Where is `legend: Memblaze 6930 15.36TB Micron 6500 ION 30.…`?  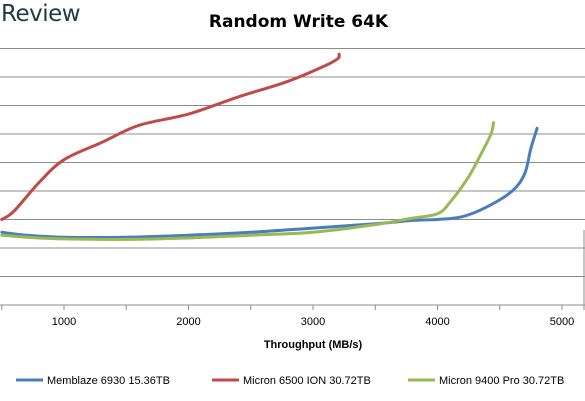 legend: Memblaze 6930 15.36TB Micron 6500 ION 30.… is located at coordinates (290, 381).